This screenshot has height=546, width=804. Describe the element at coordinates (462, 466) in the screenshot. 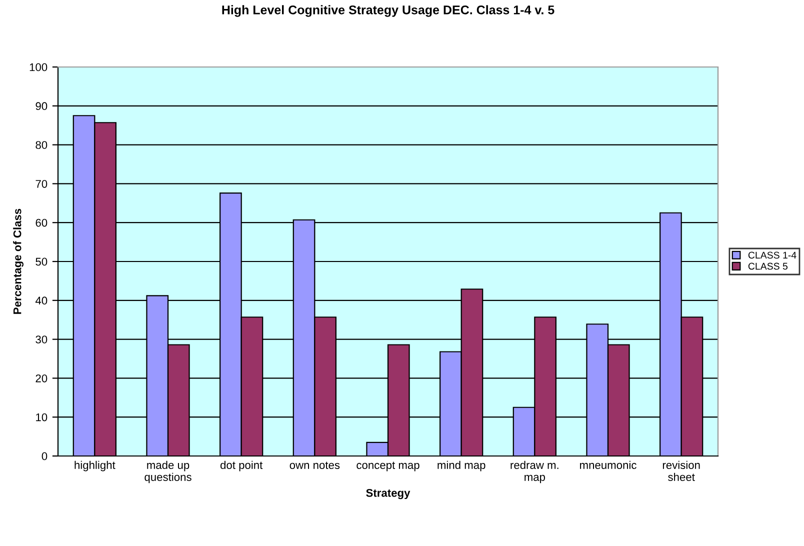

I see `x-tick-label: mind map` at that location.